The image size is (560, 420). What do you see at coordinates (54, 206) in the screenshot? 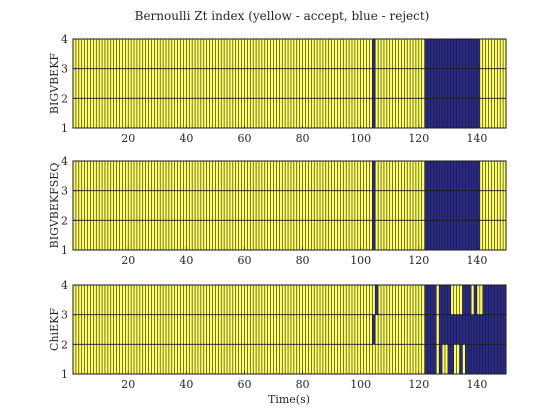
I see `y-axis-label: BIGVBEKFSEQ` at bounding box center [54, 206].